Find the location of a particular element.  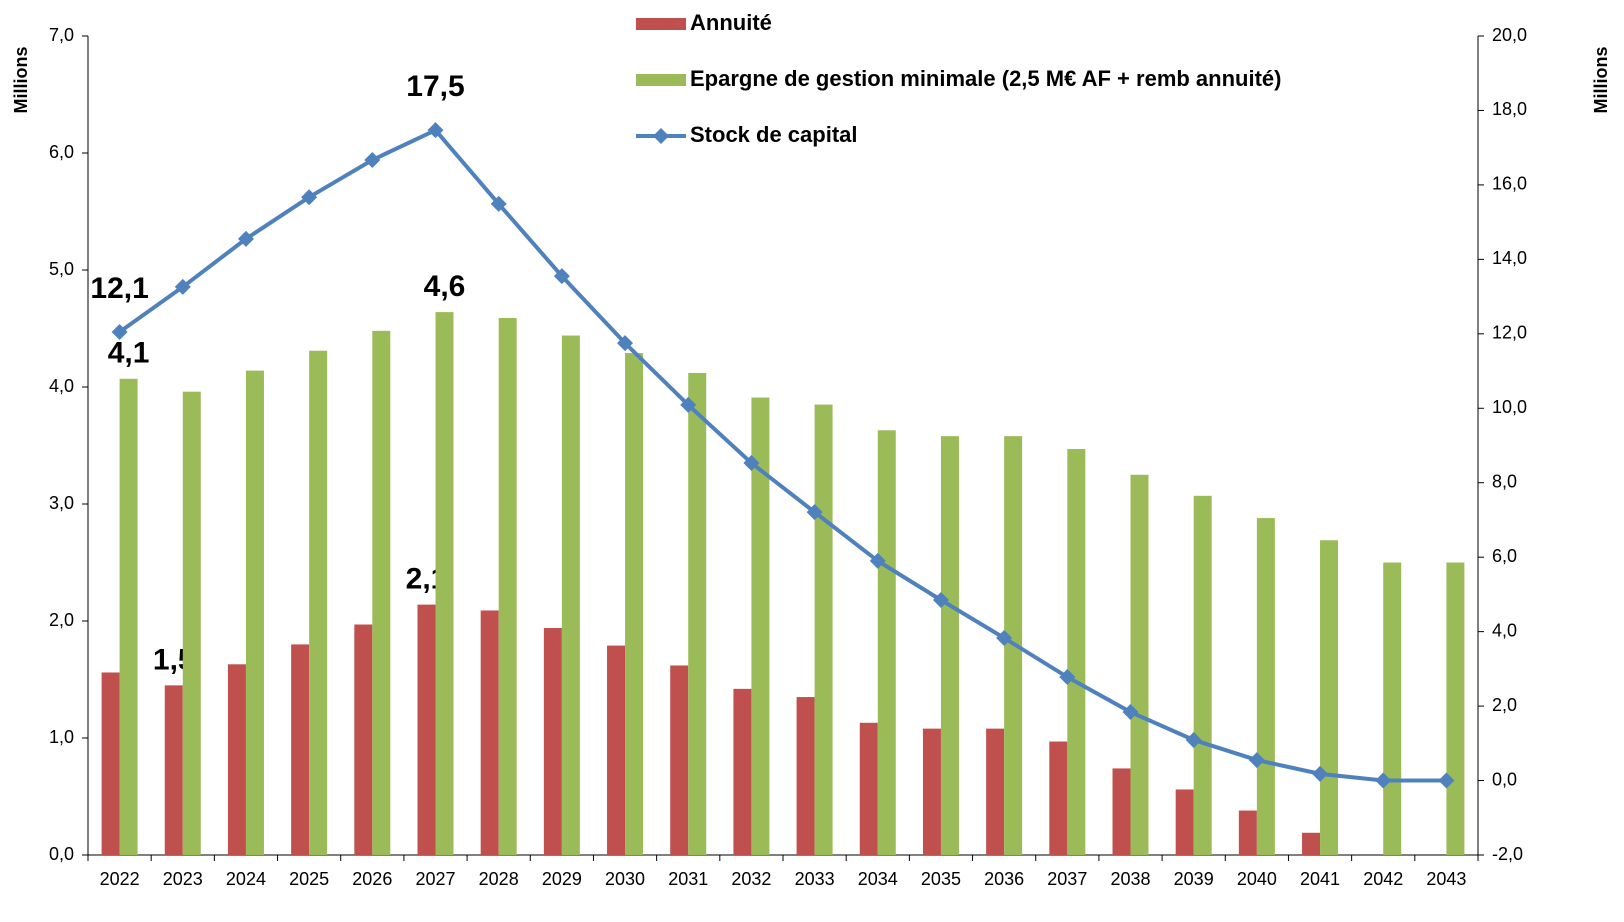

x-tick-label: 2026 is located at coordinates (372, 879).